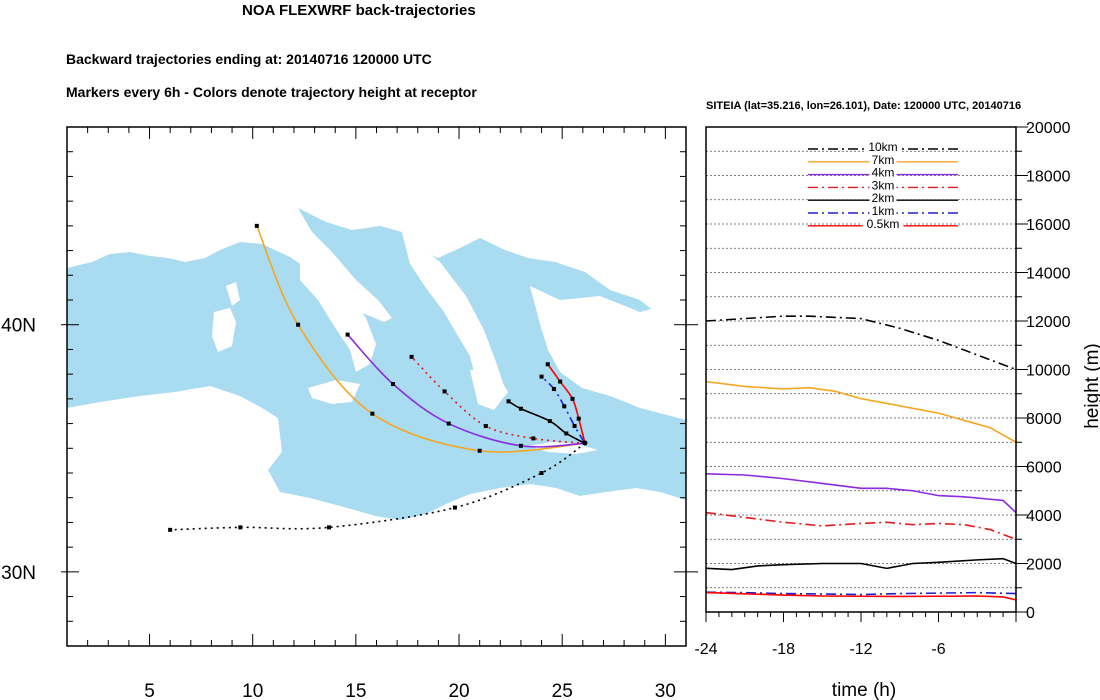 This screenshot has width=1100, height=700. I want to click on land-greece, so click(454, 315).